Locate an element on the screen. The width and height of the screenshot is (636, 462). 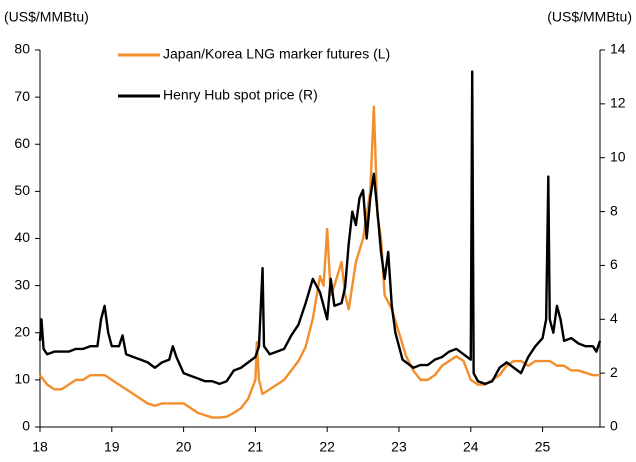
y-tick-label: 30 is located at coordinates (22, 284).